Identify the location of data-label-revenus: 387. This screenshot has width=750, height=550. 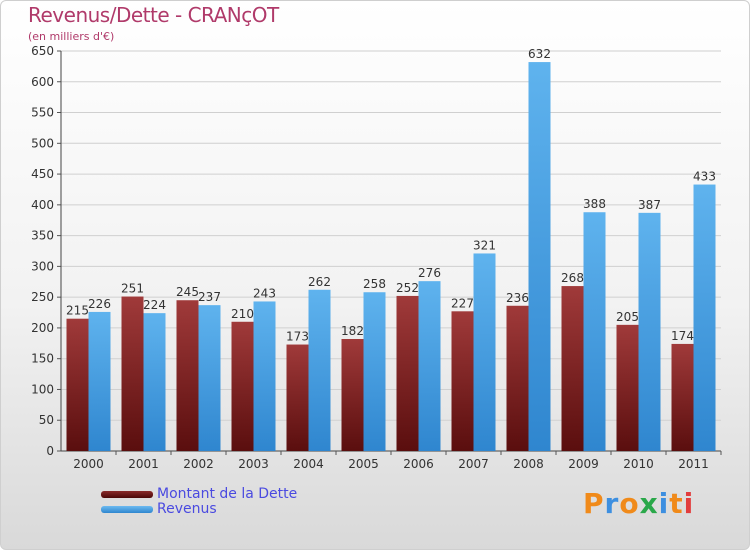
(649, 205).